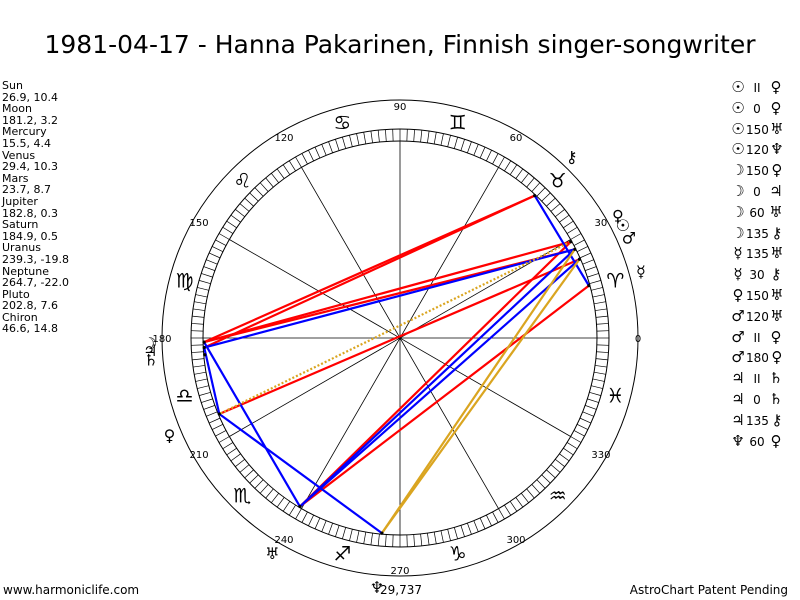  Describe the element at coordinates (15, 178) in the screenshot. I see `planet-name: Mars` at that location.